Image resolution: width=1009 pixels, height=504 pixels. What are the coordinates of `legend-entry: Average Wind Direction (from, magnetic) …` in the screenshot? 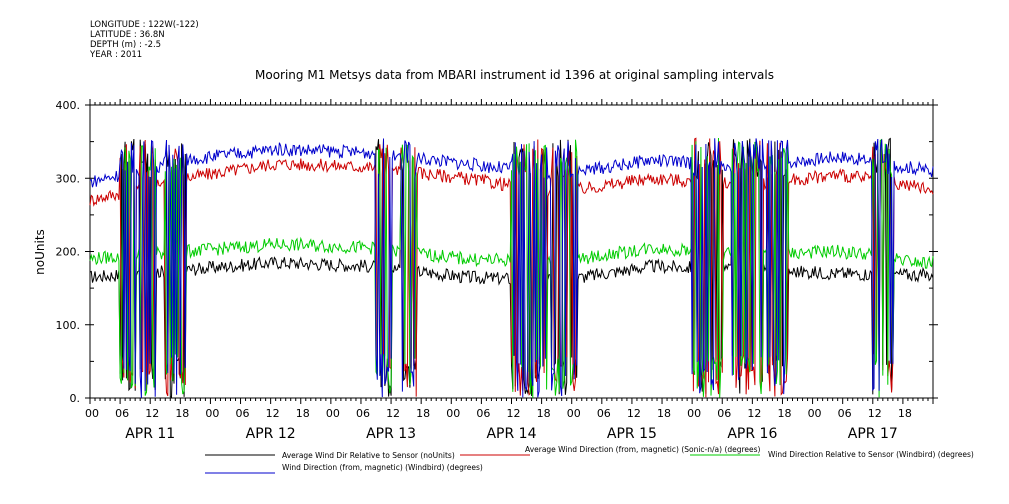 It's located at (643, 449).